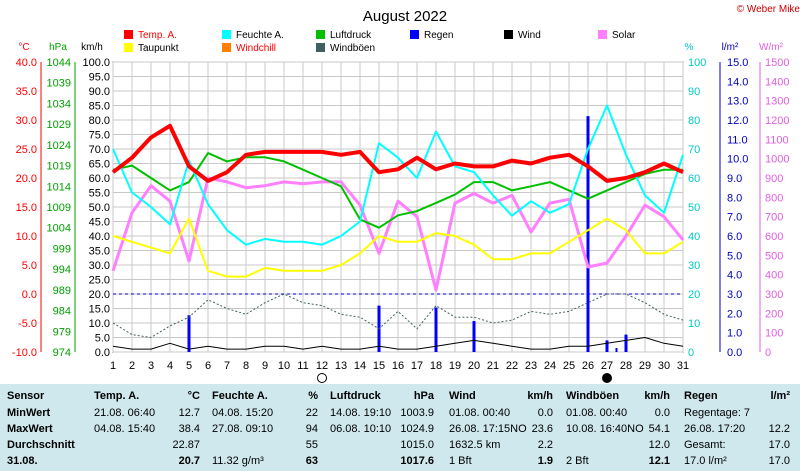  Describe the element at coordinates (397, 153) in the screenshot. I see `series-line-temp-a` at that location.